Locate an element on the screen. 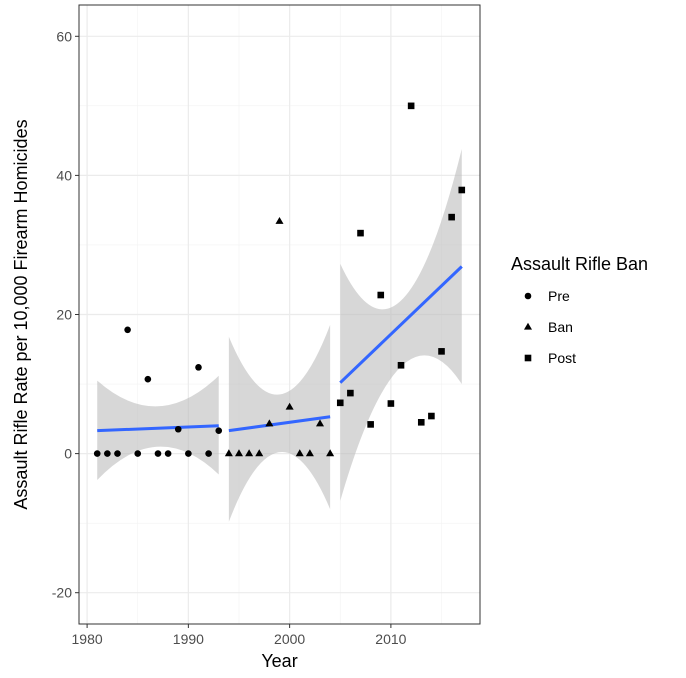  x-tick-label: 1980 is located at coordinates (87, 639).